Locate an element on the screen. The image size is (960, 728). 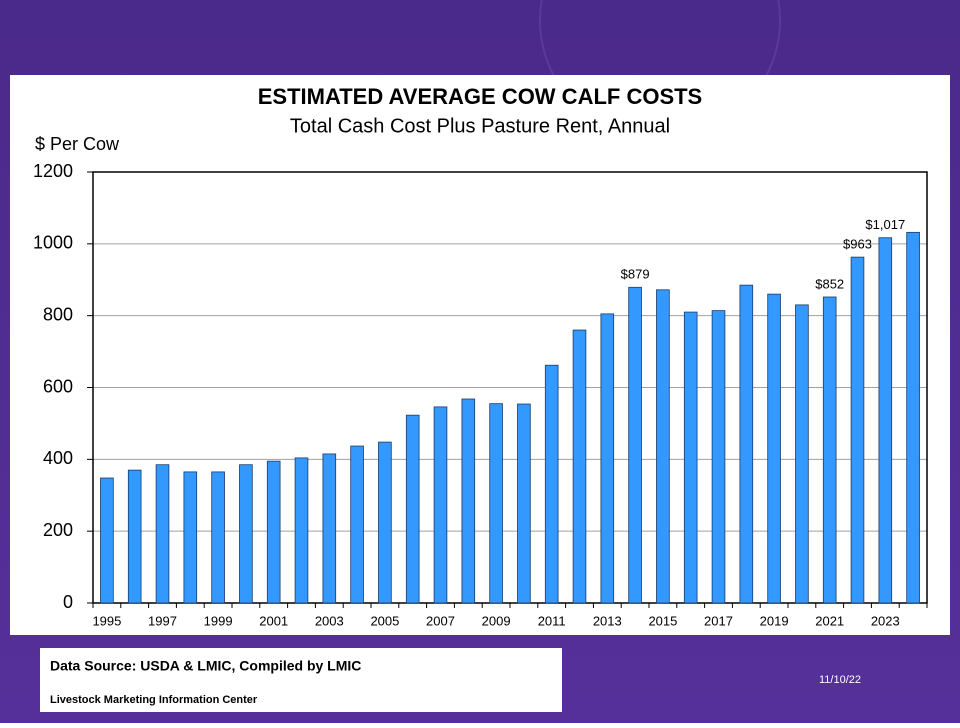
chart-title: ESTIMATED AVERAGE COW CALF COSTS is located at coordinates (480, 96).